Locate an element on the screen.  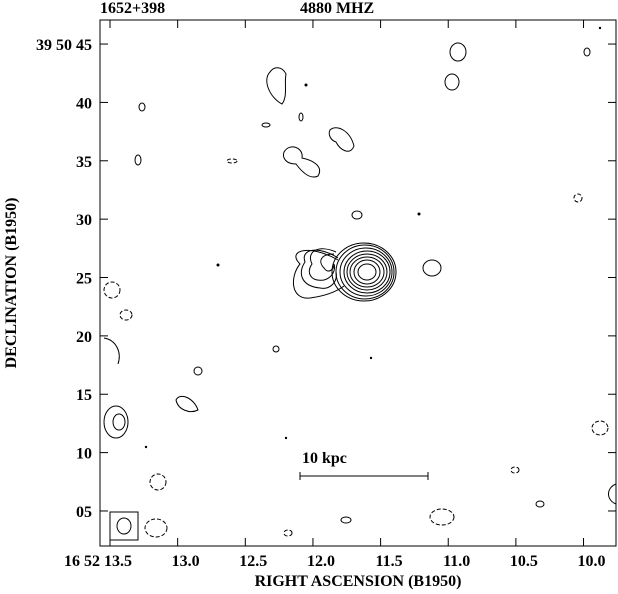
x-tick-label: 10.5 is located at coordinates (524, 561).